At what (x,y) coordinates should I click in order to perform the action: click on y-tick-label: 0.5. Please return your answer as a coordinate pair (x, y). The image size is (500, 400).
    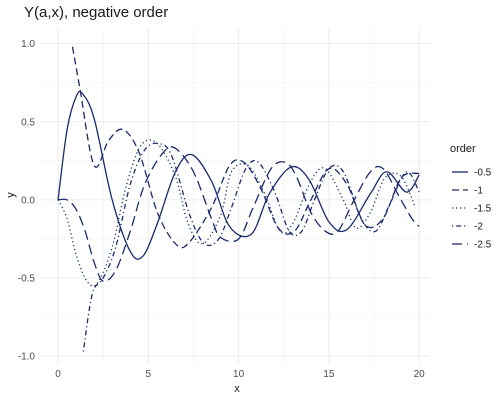
    Looking at the image, I should click on (28, 122).